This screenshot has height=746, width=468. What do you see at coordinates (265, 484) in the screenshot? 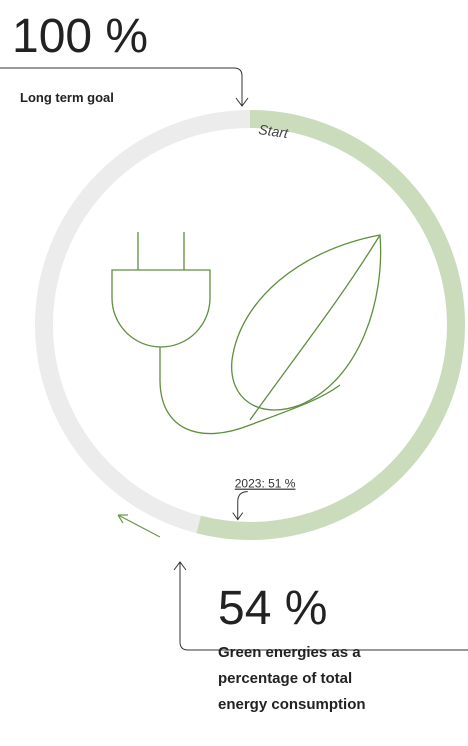
I see `previous-label: 2023: 51 %` at bounding box center [265, 484].